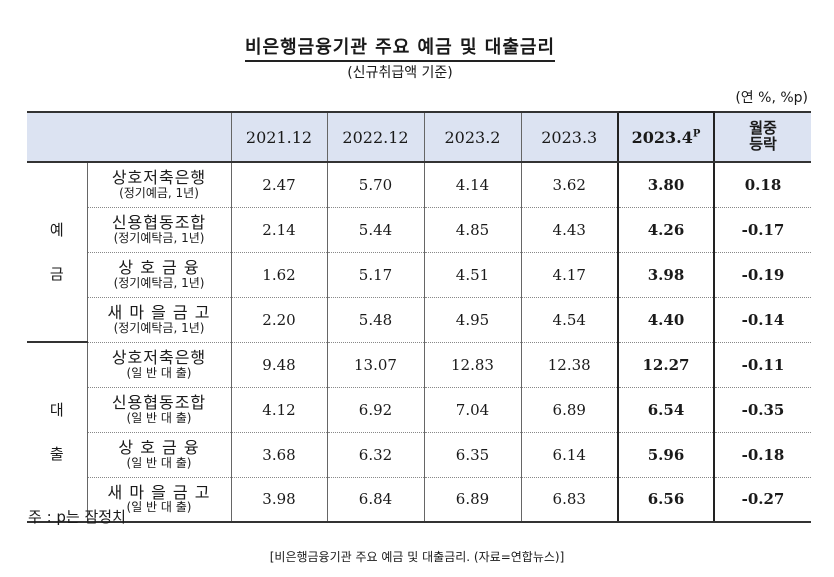  I want to click on rate-cell: 1.62, so click(278, 275).